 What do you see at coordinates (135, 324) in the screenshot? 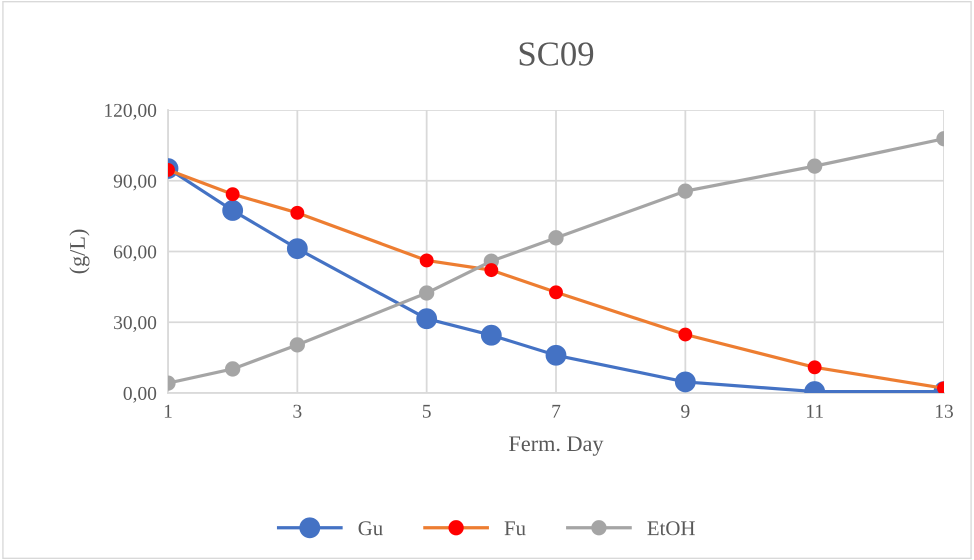
I see `y-tick-label: 30,00` at bounding box center [135, 324].